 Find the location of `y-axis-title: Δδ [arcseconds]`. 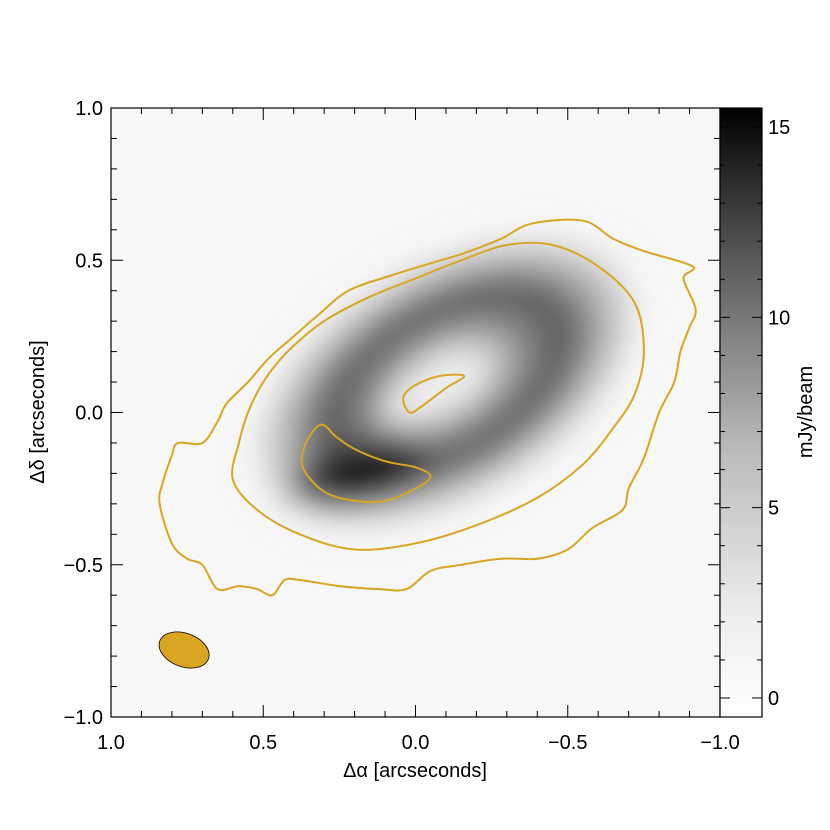

y-axis-title: Δδ [arcseconds] is located at coordinates (38, 411).